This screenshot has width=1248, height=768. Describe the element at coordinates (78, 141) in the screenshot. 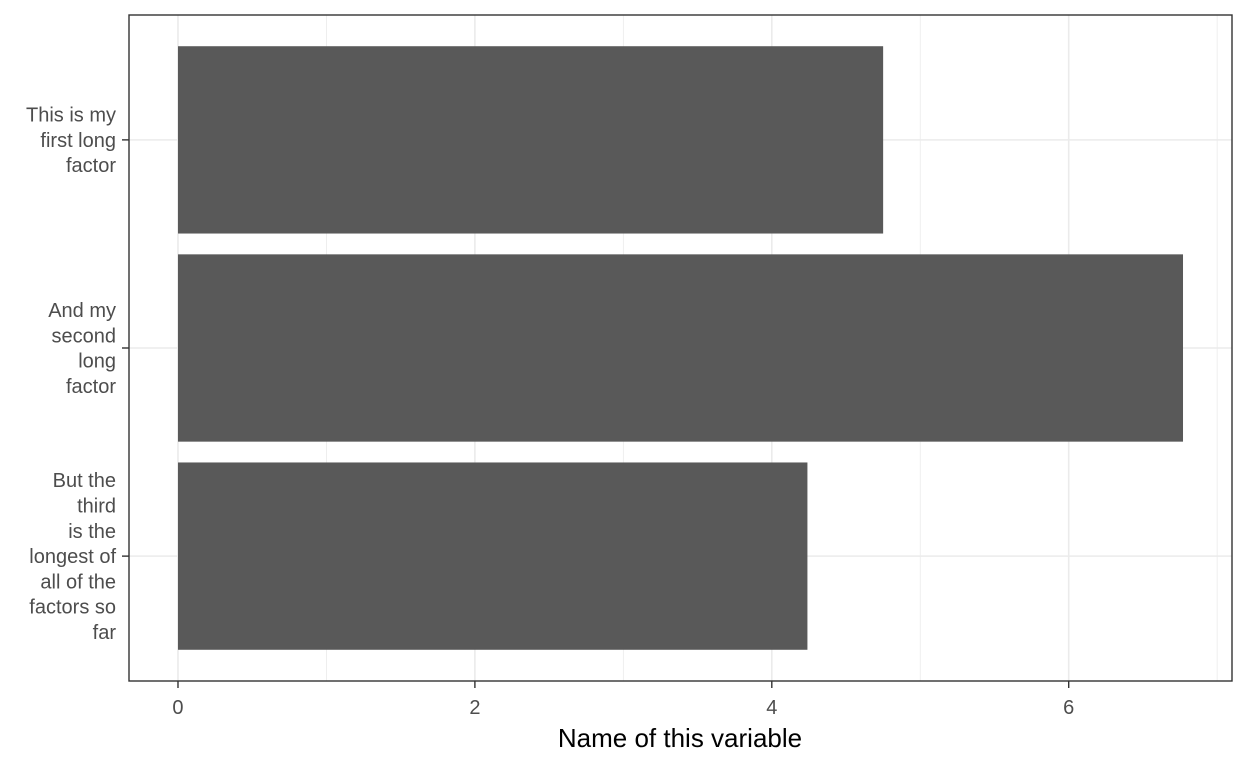

I see `y-tick-label-line: first long` at that location.